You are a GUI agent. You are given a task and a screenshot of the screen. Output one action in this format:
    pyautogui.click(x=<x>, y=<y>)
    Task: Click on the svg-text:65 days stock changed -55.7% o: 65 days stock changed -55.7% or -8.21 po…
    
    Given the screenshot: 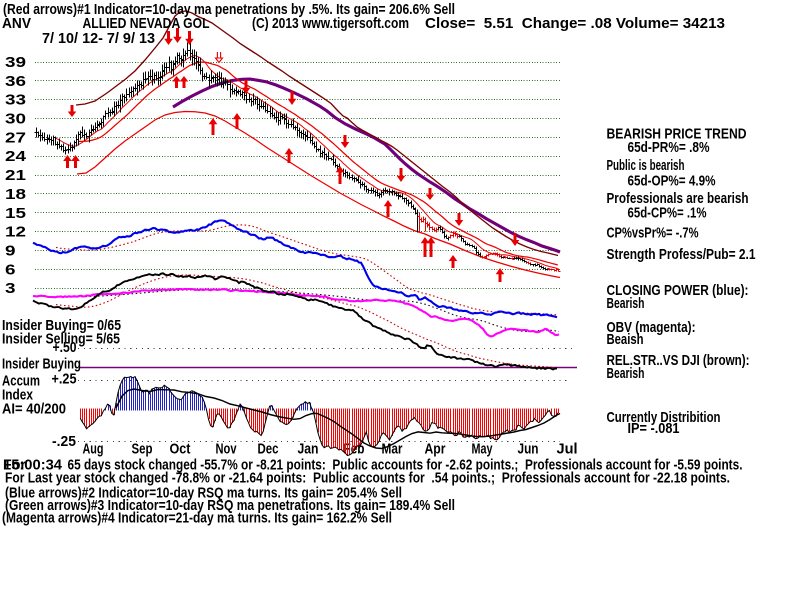 What is the action you would take?
    pyautogui.click(x=405, y=465)
    